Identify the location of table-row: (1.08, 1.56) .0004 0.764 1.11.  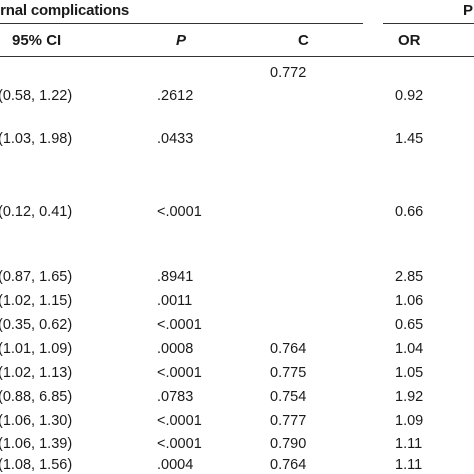
(237, 465).